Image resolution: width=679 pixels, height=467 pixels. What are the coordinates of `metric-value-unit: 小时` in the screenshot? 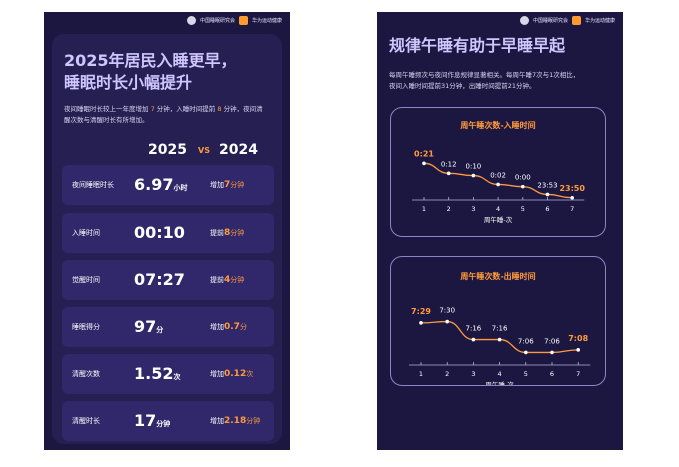 It's located at (180, 188).